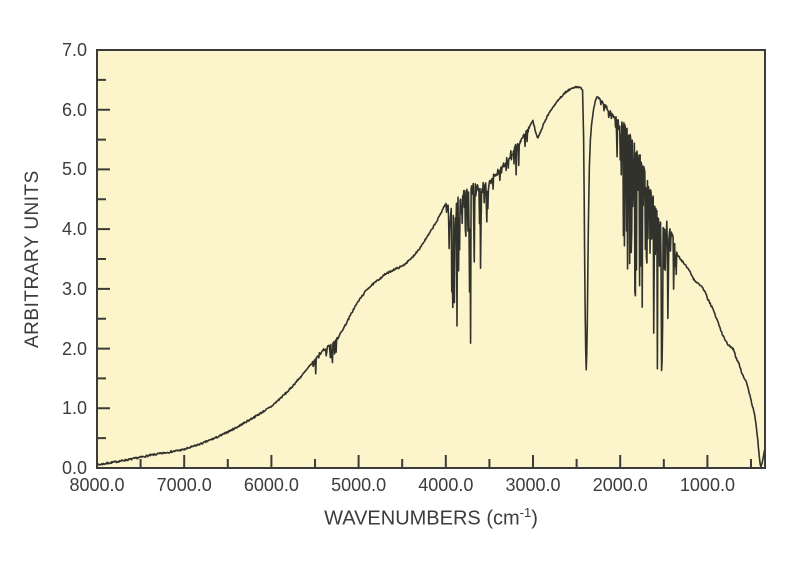 This screenshot has height=563, width=800. What do you see at coordinates (533, 485) in the screenshot?
I see `x-tick-label: 3000.0` at bounding box center [533, 485].